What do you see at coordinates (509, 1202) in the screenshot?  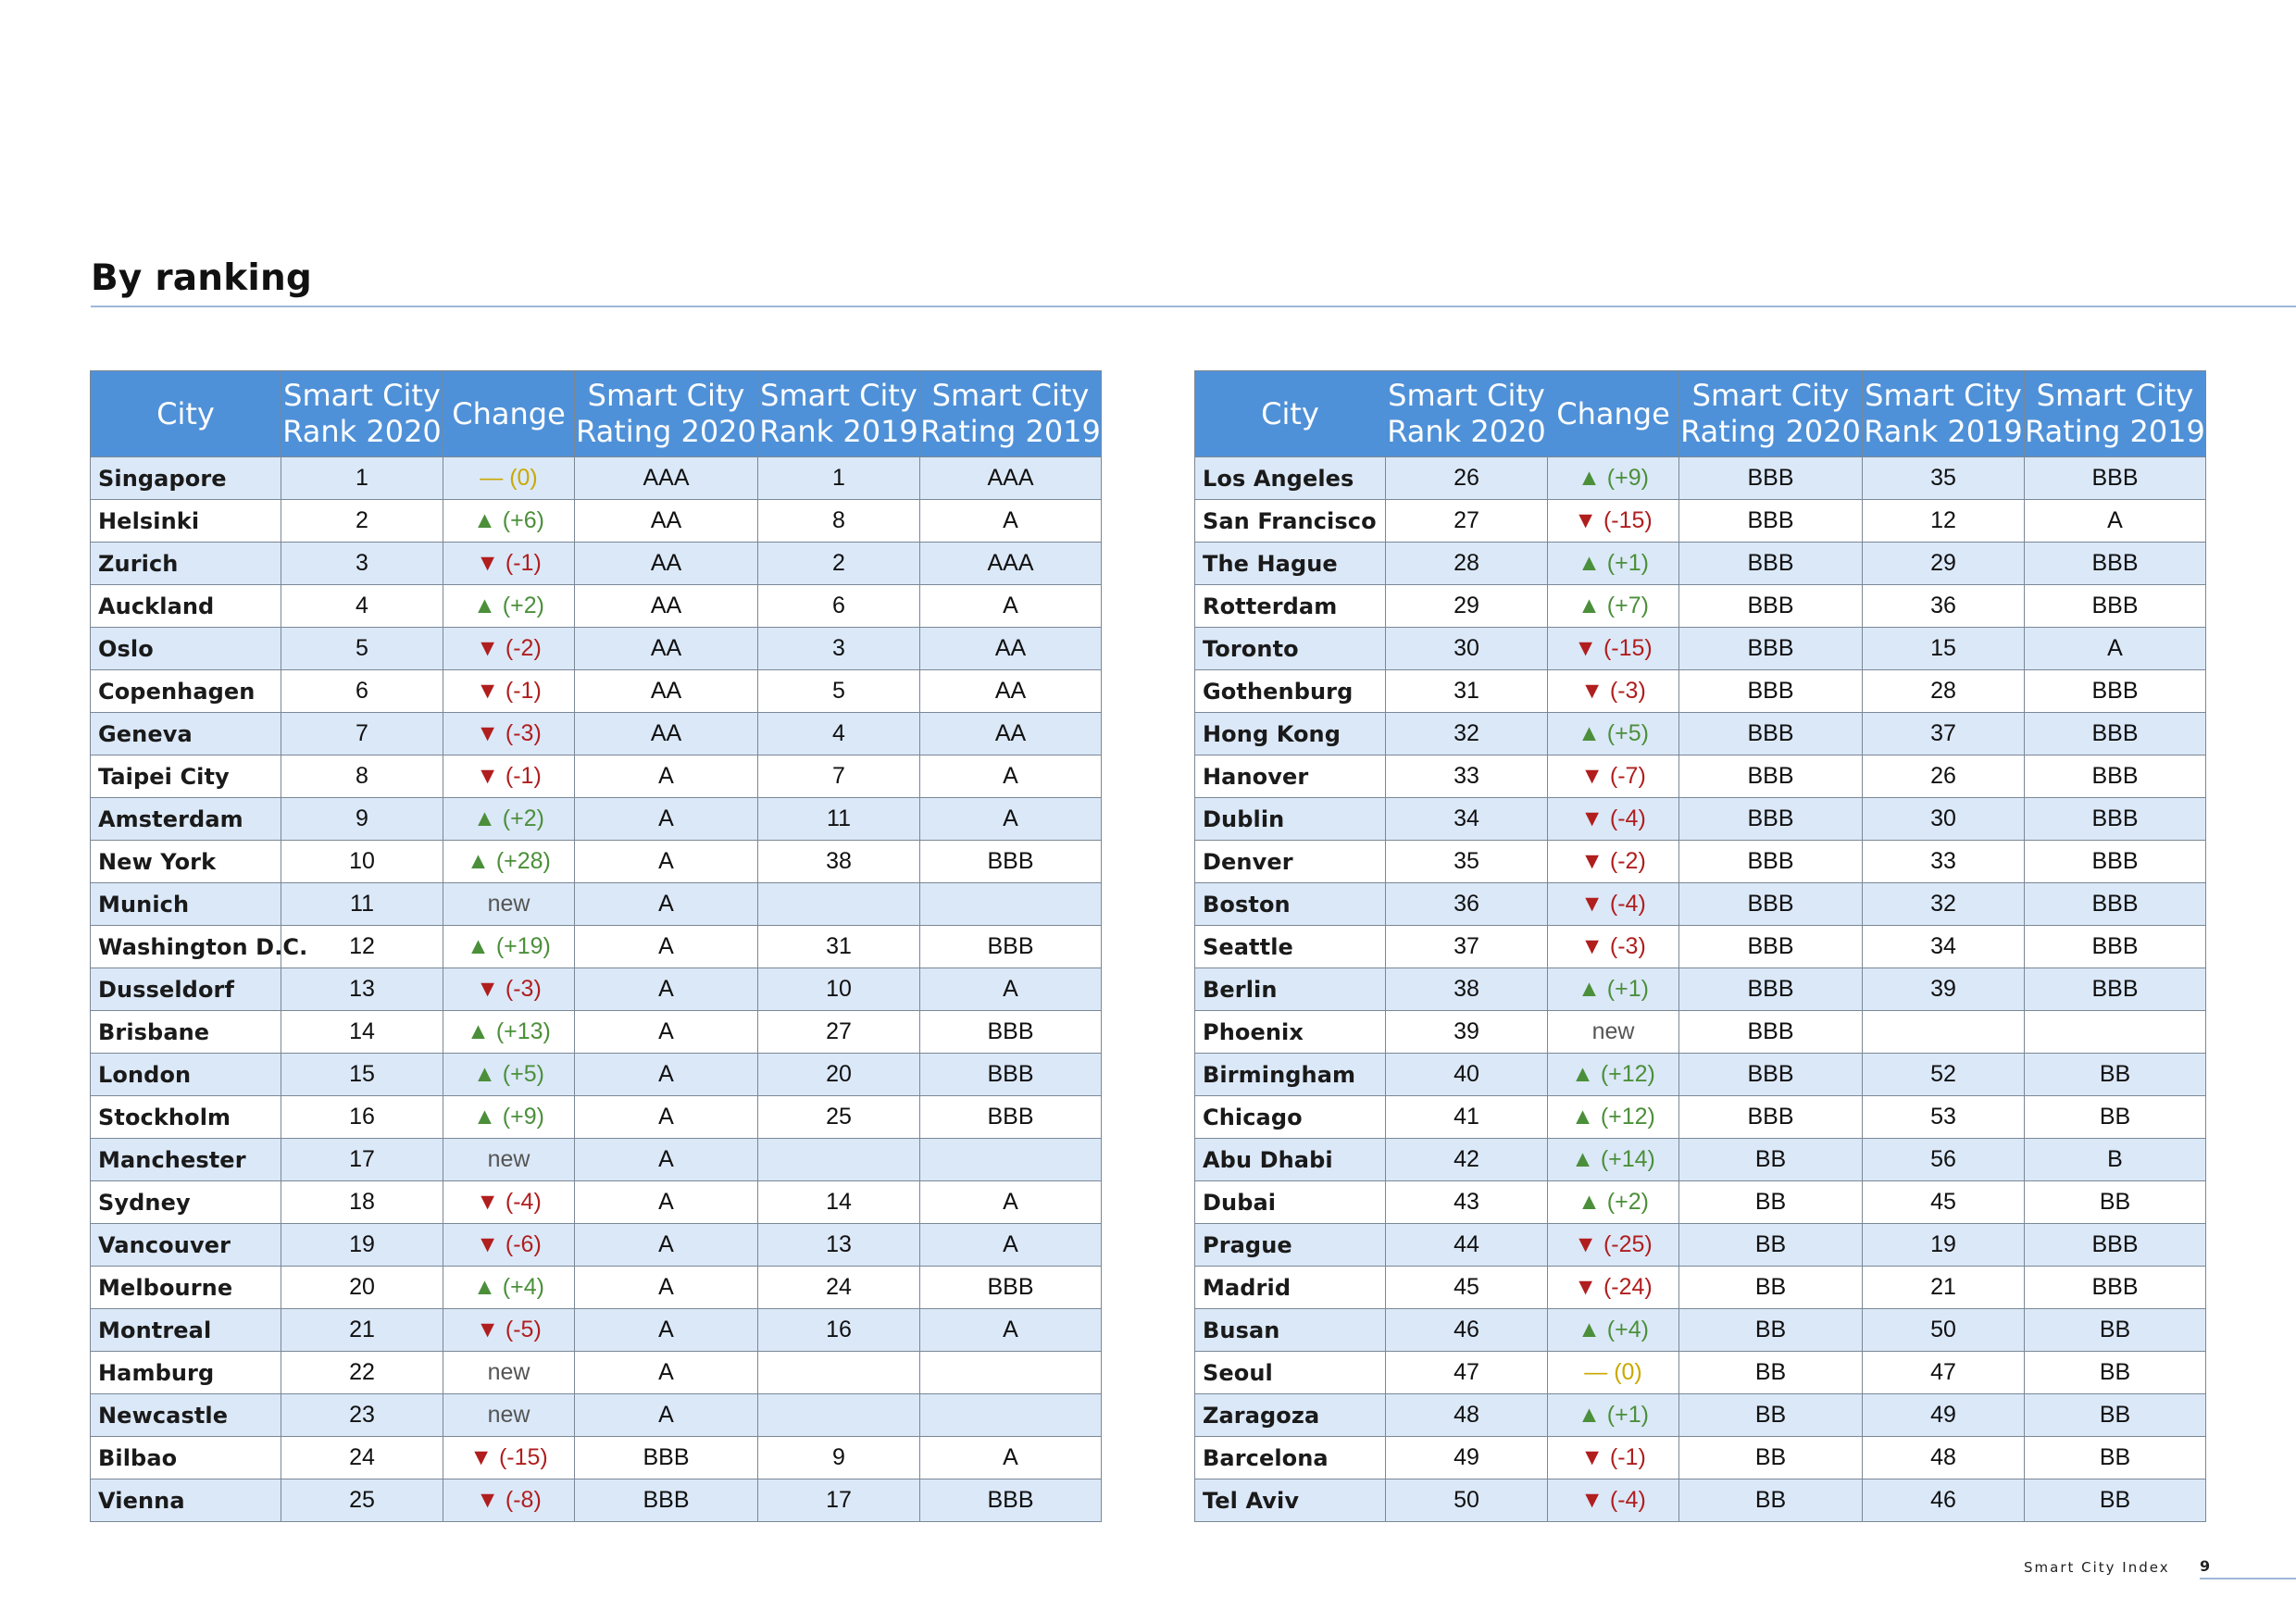 I see `change-cell: ▼ (-4)` at bounding box center [509, 1202].